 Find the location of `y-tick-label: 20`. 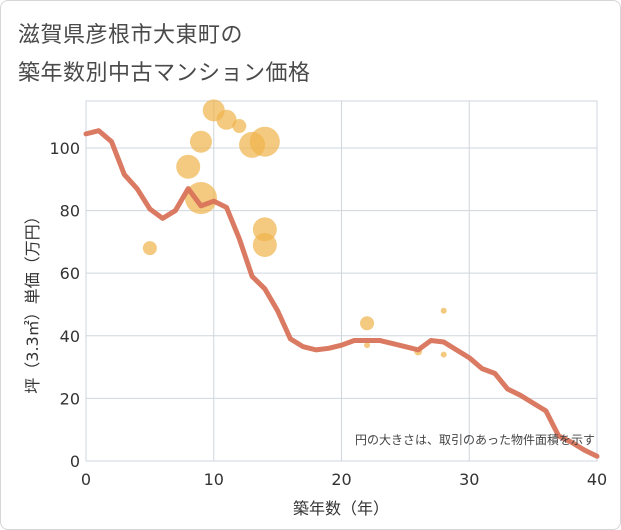

y-tick-label: 20 is located at coordinates (70, 398).